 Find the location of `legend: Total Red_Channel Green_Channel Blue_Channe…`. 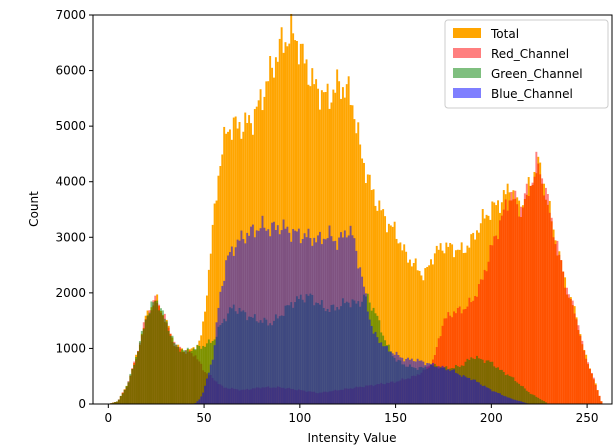

legend: Total Red_Channel Green_Channel Blue_Channe… is located at coordinates (526, 64).